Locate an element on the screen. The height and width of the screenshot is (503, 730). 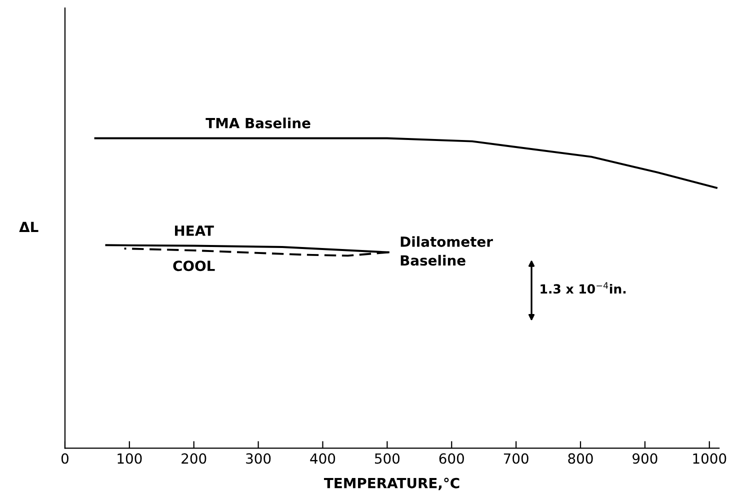
x-tick-label: 200 is located at coordinates (194, 458).